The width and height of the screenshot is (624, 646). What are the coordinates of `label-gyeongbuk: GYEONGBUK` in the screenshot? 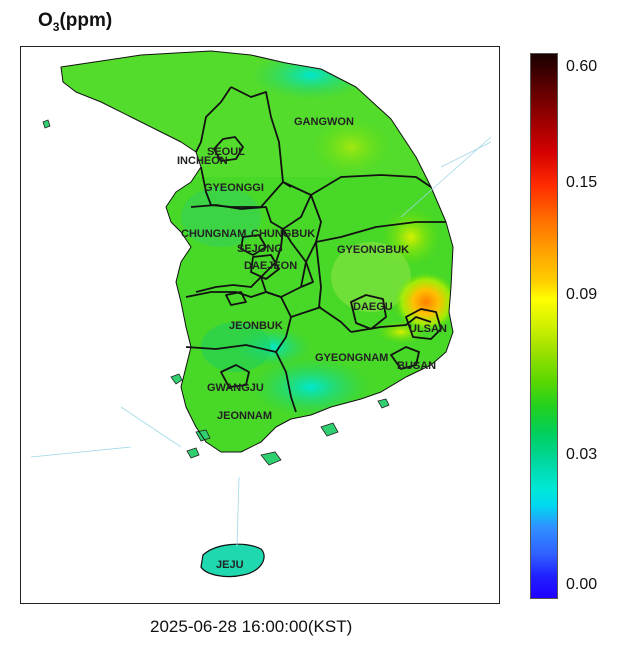 It's located at (373, 250).